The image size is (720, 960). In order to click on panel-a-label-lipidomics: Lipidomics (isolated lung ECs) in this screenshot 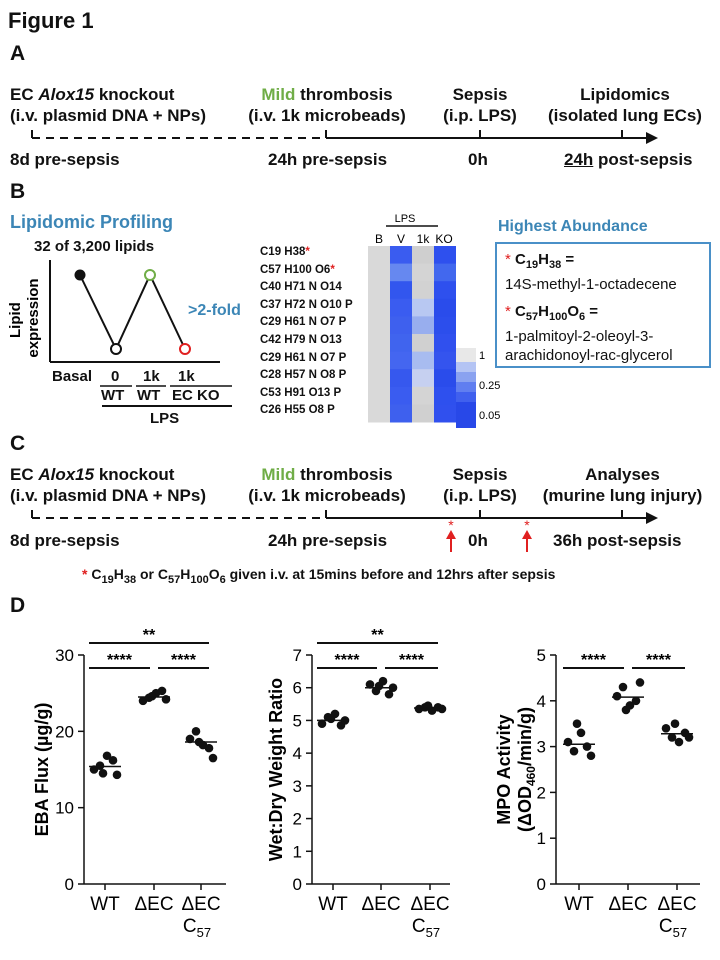, I will do `click(625, 105)`.